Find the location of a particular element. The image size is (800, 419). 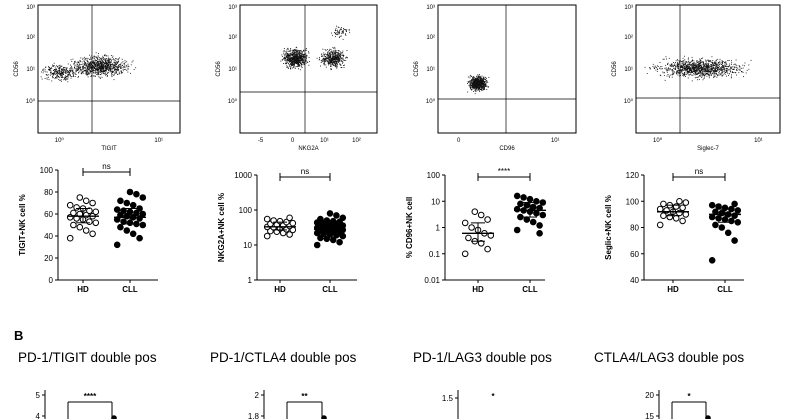

data-point is located at coordinates (123, 210).